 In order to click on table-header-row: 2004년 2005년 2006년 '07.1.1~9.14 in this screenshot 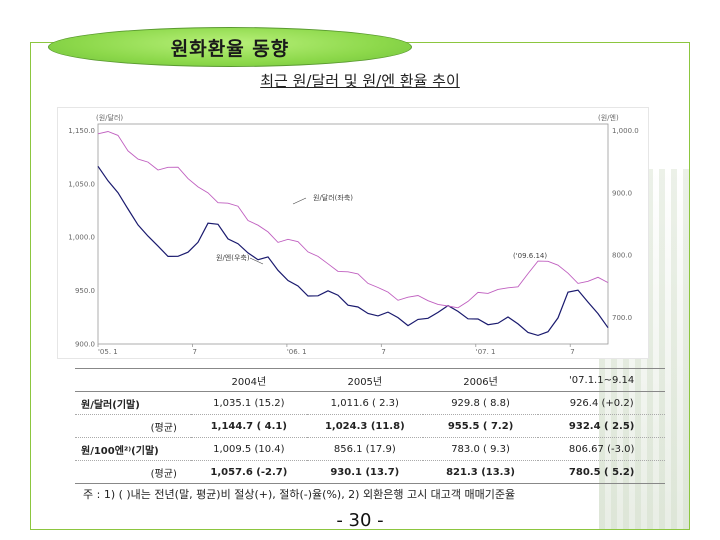, I will do `click(370, 380)`.